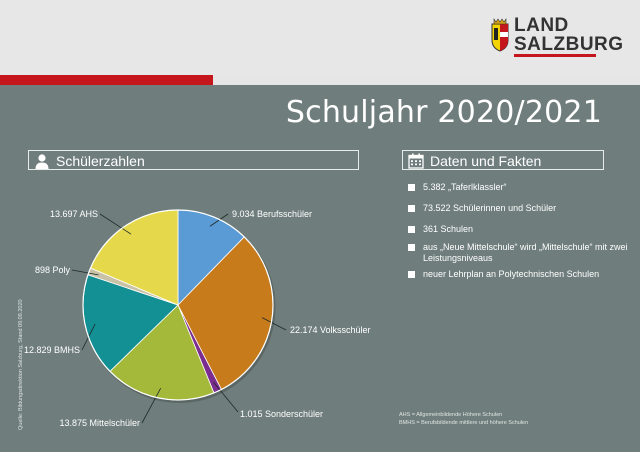 The width and height of the screenshot is (640, 452). I want to click on logo-line-2: SALZBURG, so click(569, 44).